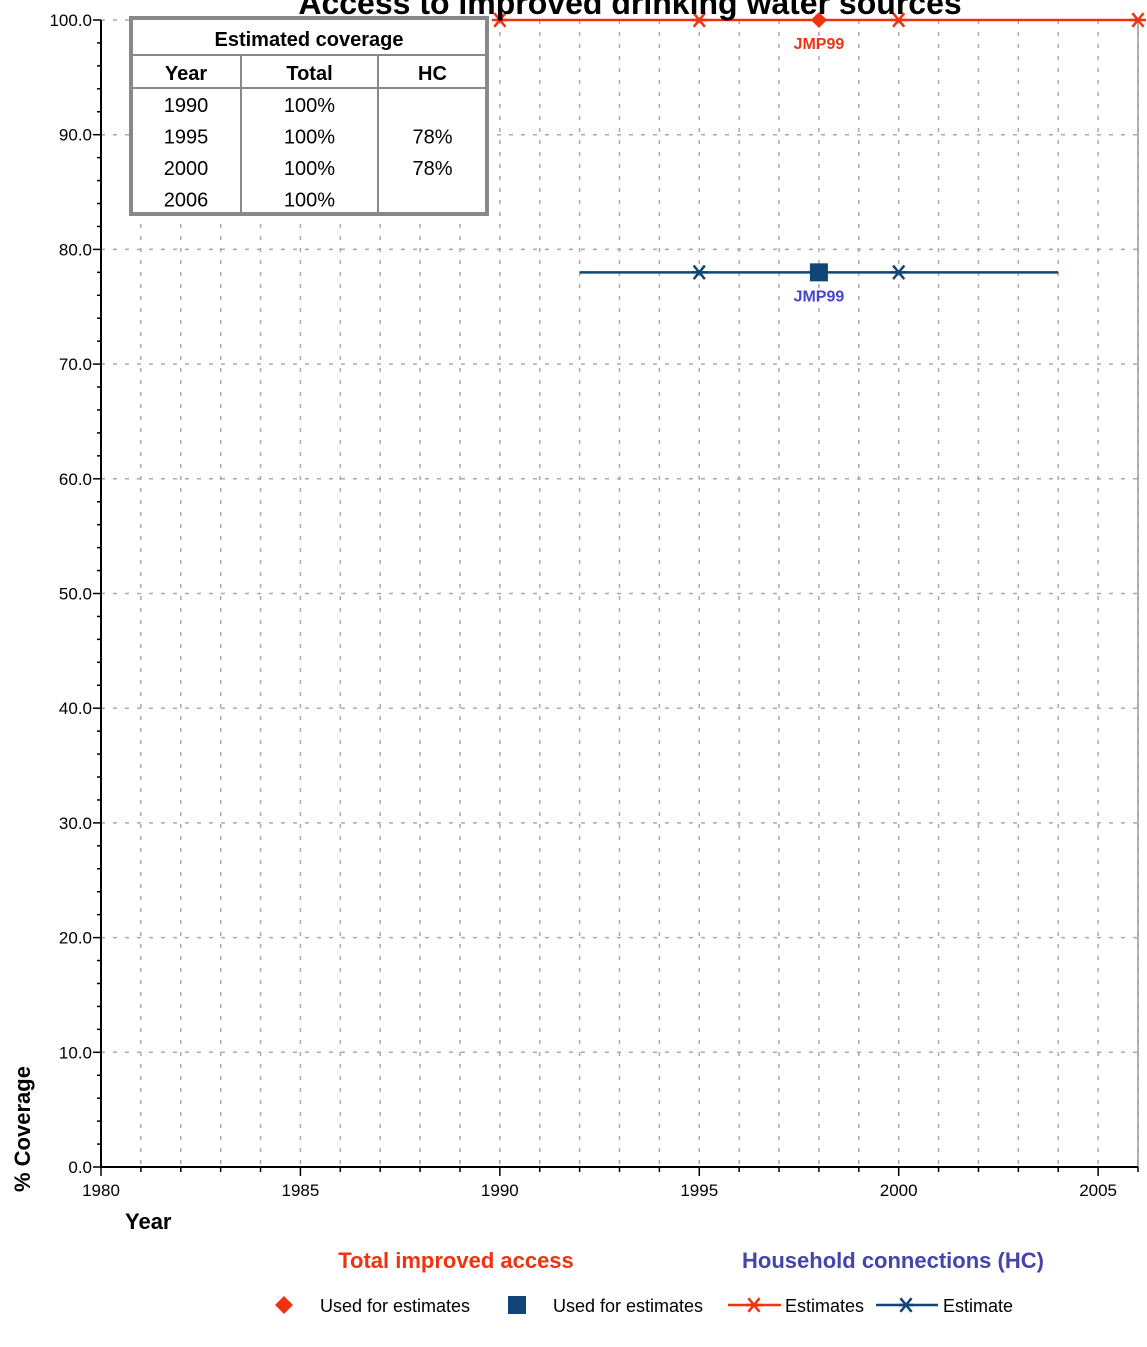 Image resolution: width=1147 pixels, height=1347 pixels. I want to click on group-title-total: Total improved access, so click(456, 1260).